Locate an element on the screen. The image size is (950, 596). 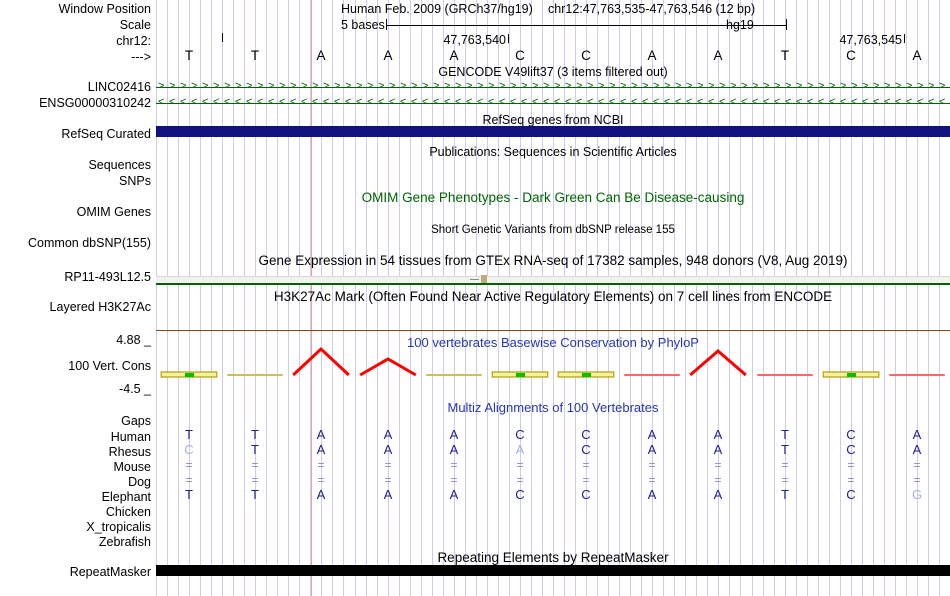
label-refseq-curated: RefSeq Curated is located at coordinates (106, 134).